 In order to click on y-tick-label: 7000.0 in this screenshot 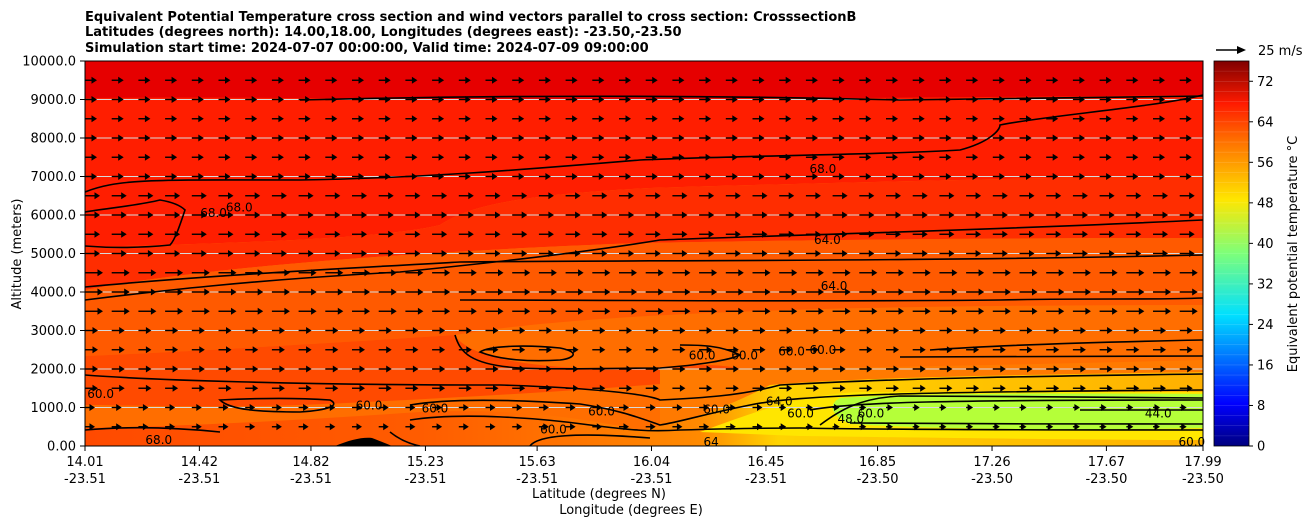, I will do `click(54, 177)`.